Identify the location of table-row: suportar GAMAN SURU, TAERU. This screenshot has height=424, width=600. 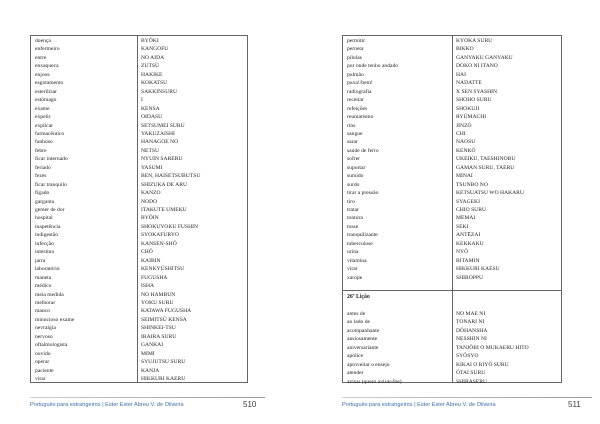
(452, 168).